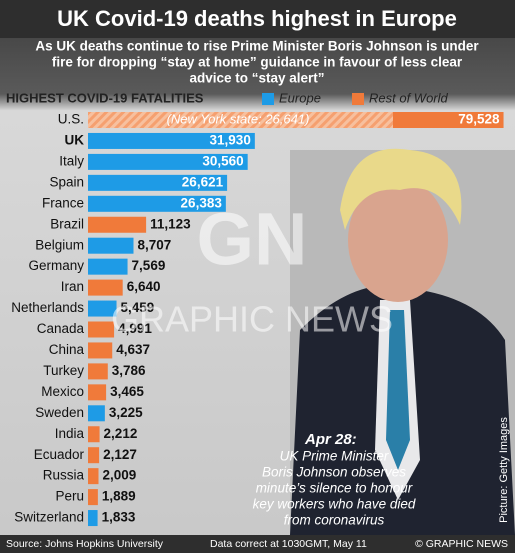  What do you see at coordinates (59, 454) in the screenshot?
I see `y-tick-label: Ecuador` at bounding box center [59, 454].